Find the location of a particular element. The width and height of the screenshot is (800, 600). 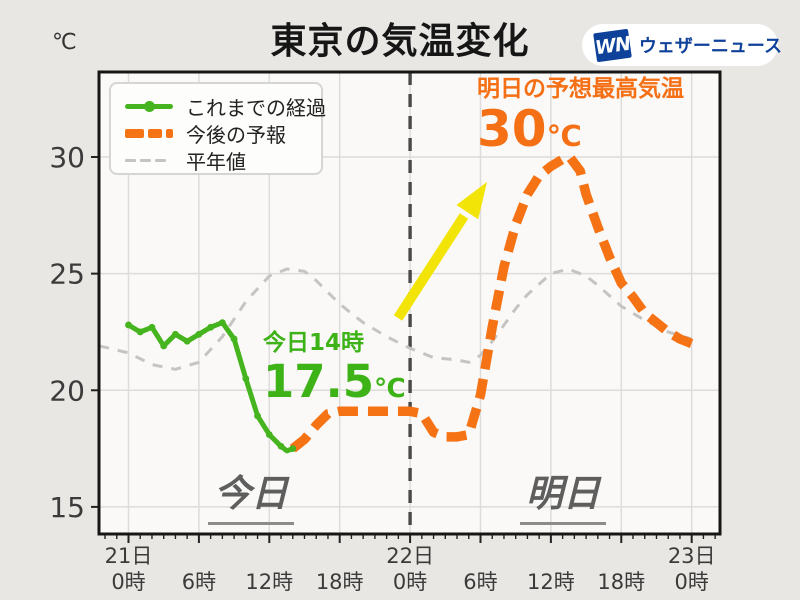

x-day-label: 23日 is located at coordinates (692, 556).